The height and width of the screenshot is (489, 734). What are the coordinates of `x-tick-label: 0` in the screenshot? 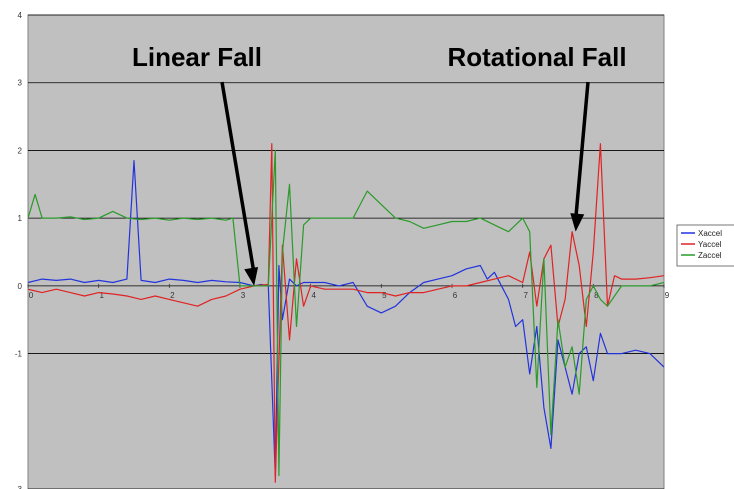 It's located at (31, 295).